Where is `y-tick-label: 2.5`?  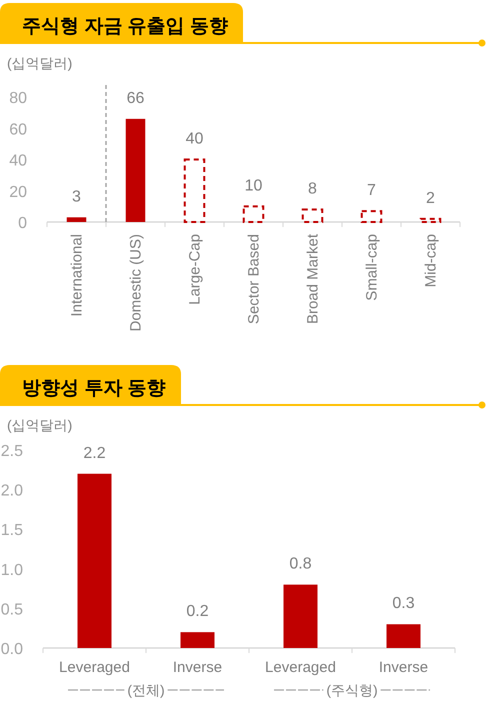
y-tick-label: 2.5 is located at coordinates (12, 451).